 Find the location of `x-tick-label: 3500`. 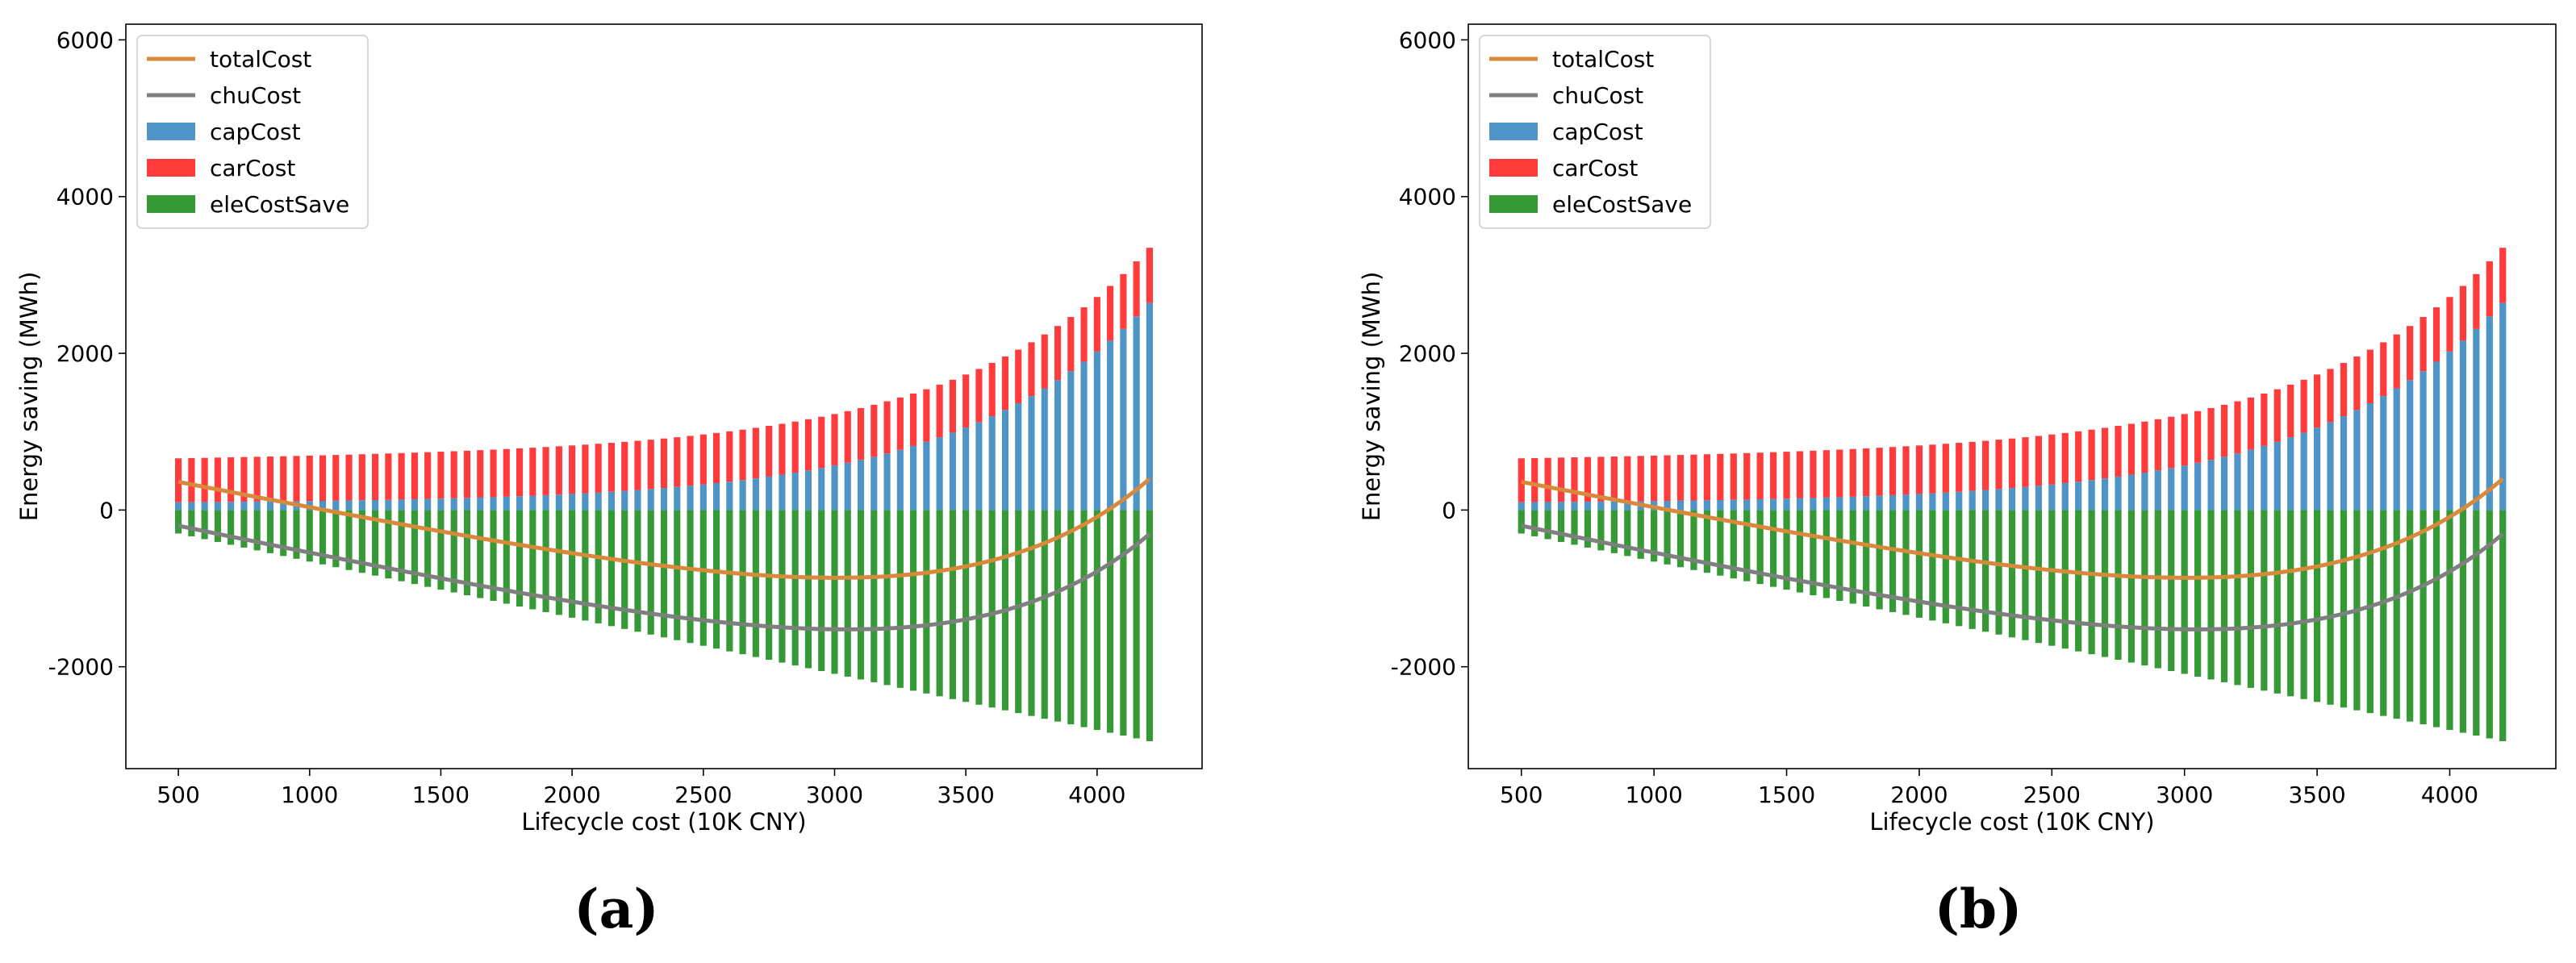

x-tick-label: 3500 is located at coordinates (966, 795).